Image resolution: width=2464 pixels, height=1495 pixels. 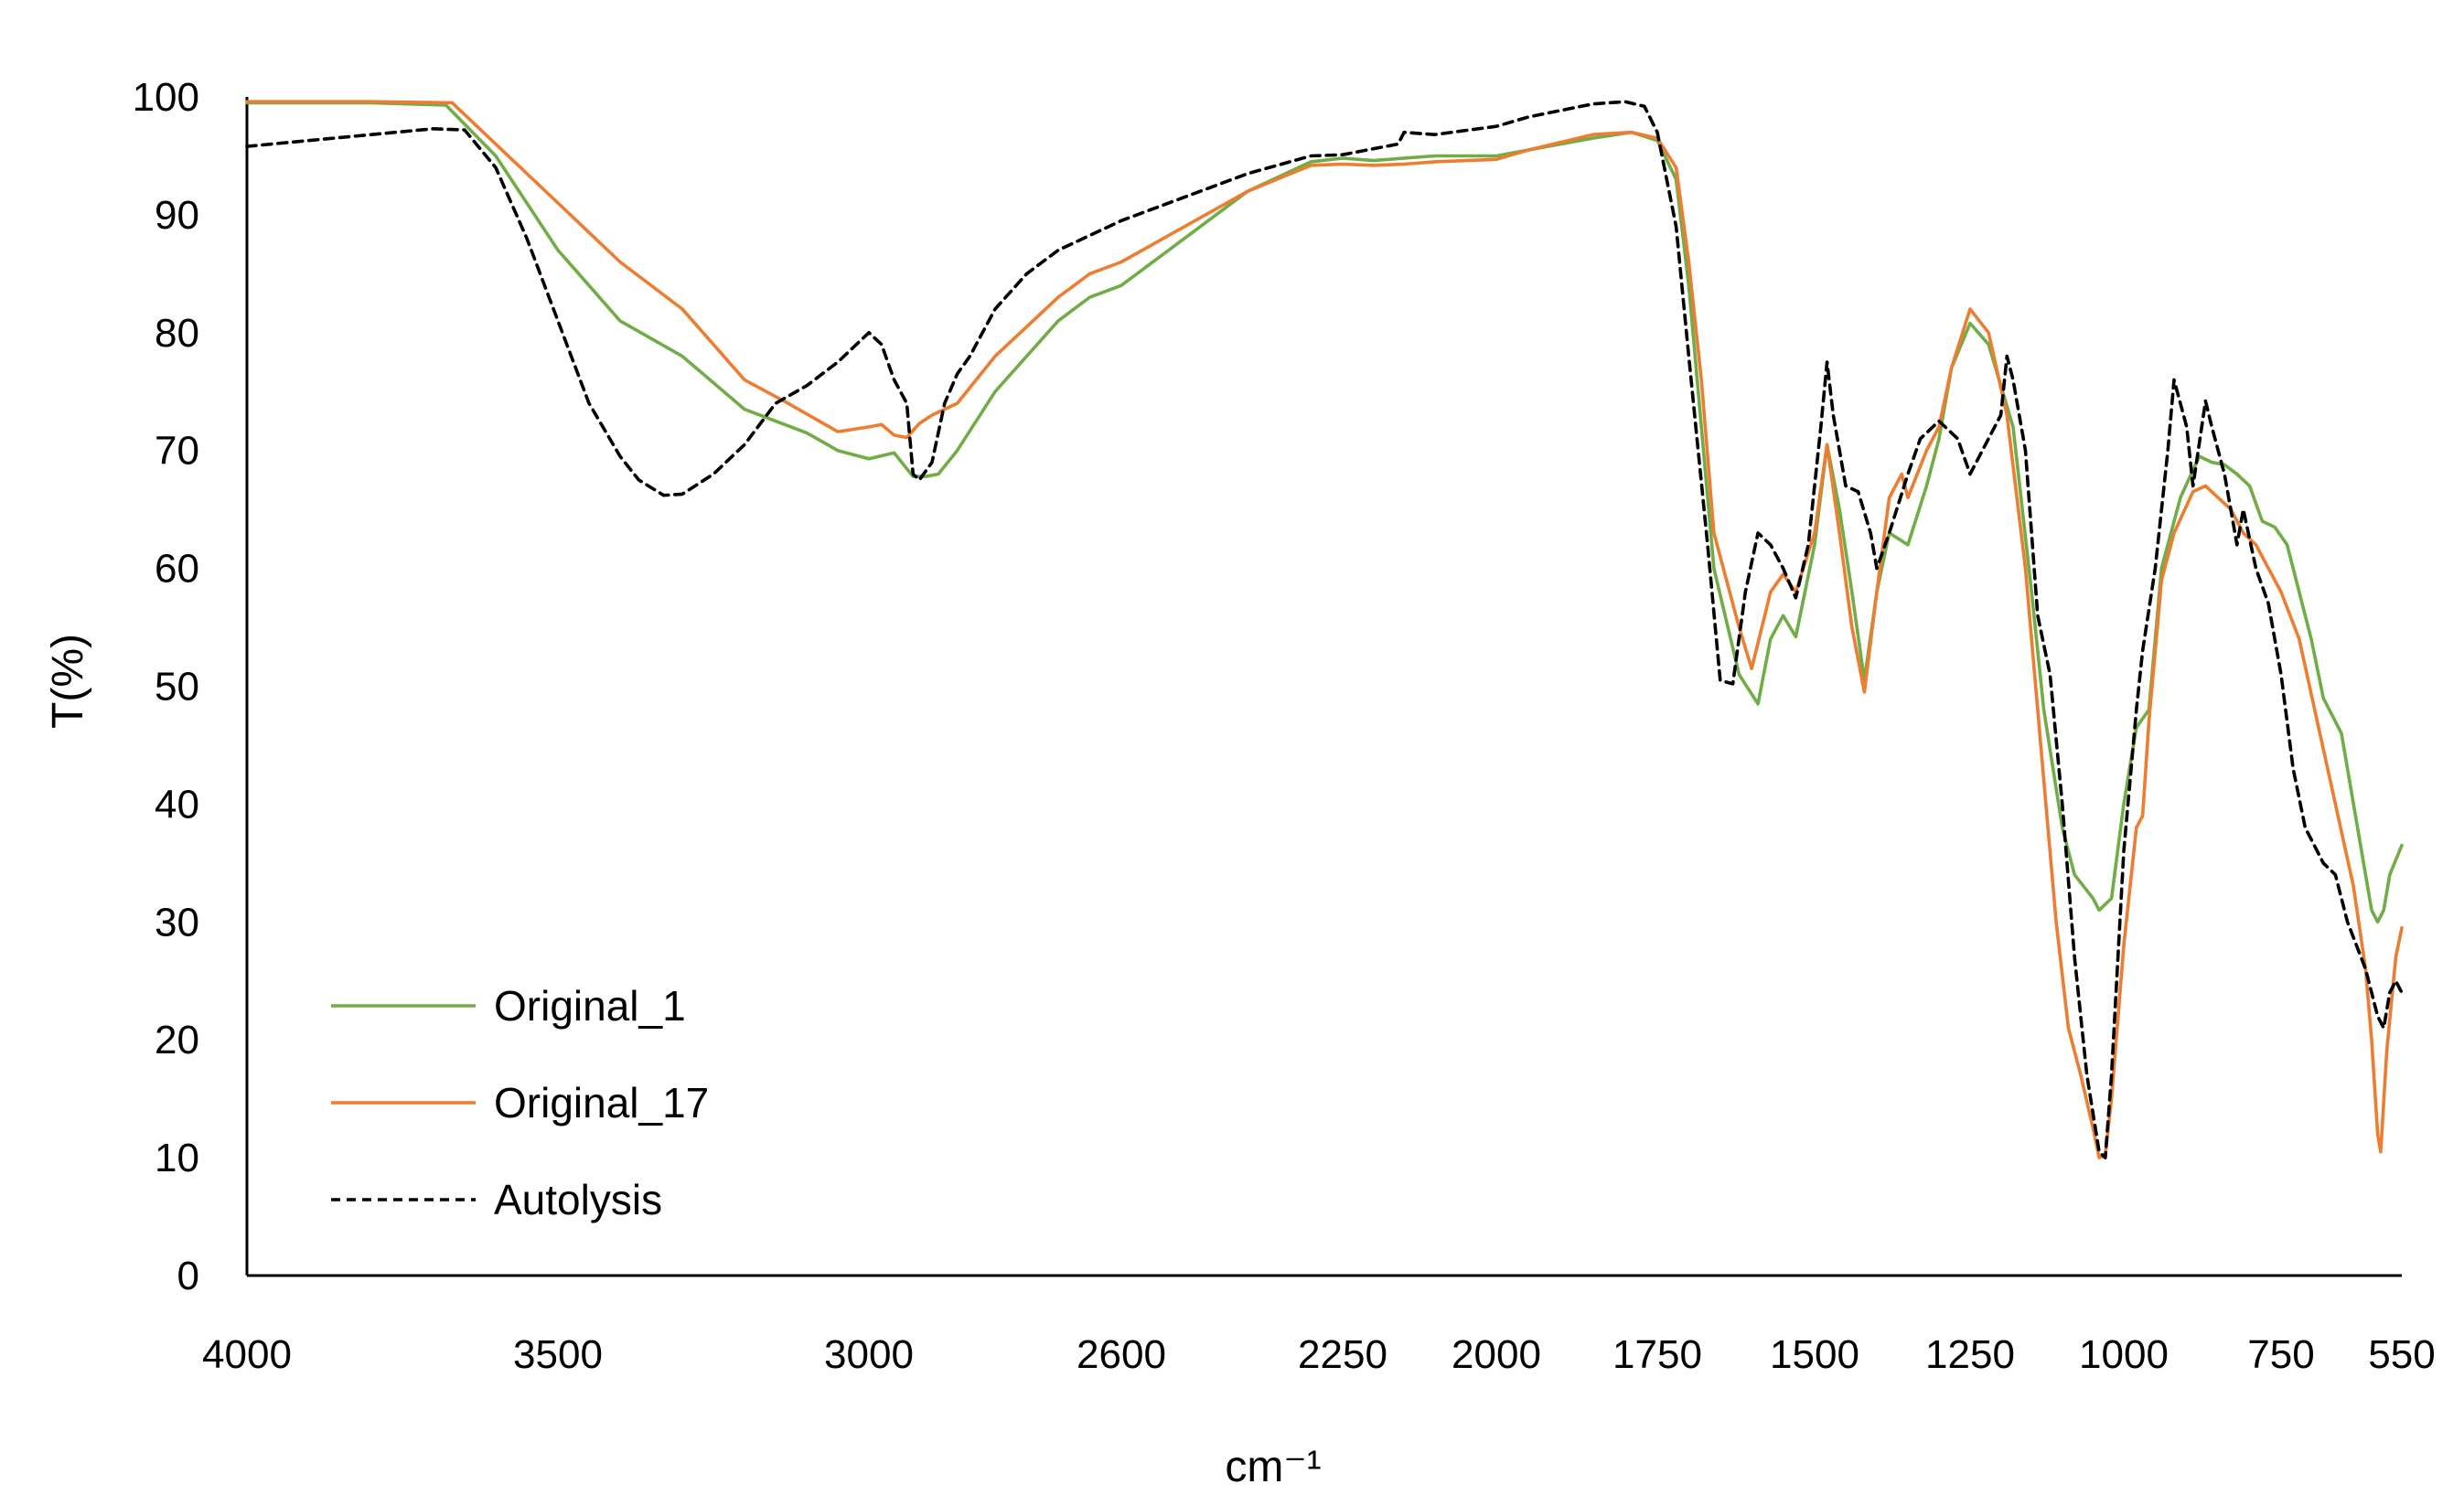 What do you see at coordinates (1273, 1467) in the screenshot?
I see `x-axis-title: cm⁻¹` at bounding box center [1273, 1467].